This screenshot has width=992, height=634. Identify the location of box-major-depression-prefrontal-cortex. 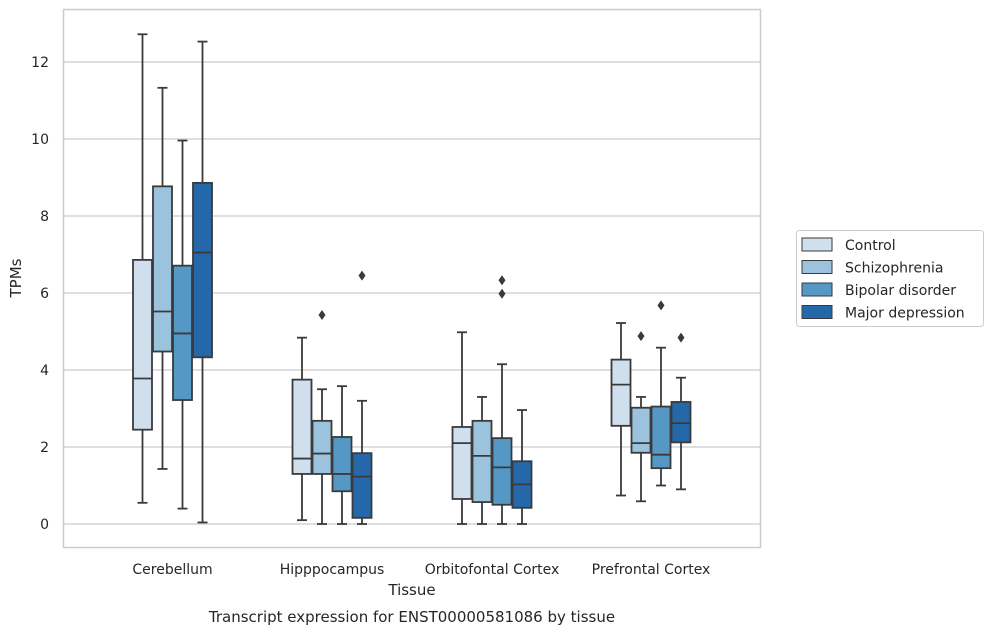
(681, 411).